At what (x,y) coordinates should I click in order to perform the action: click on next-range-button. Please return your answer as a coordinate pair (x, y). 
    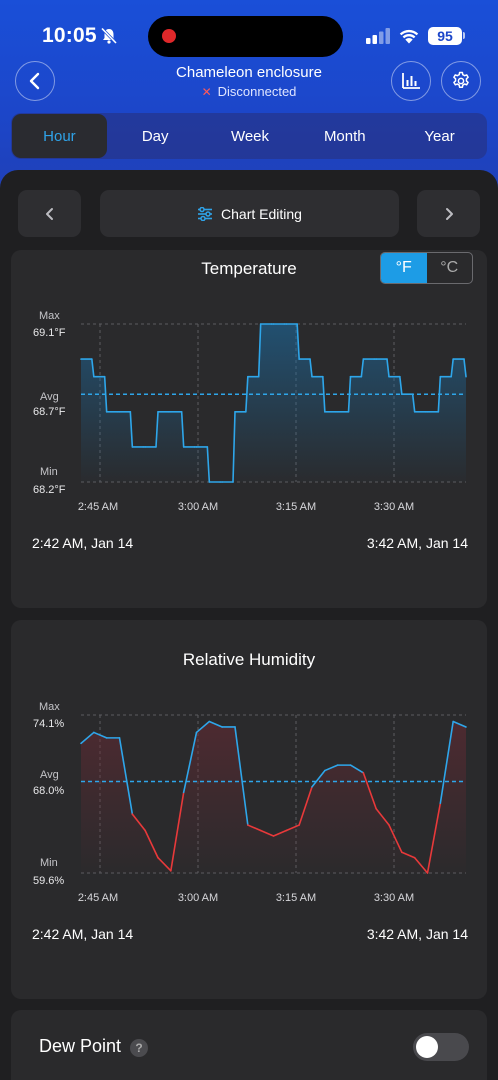
    Looking at the image, I should click on (448, 213).